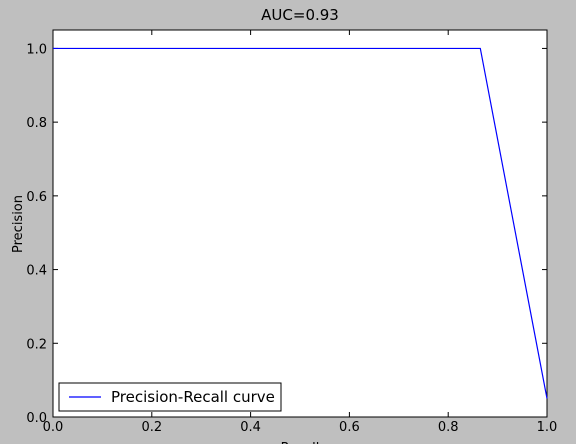 The height and width of the screenshot is (444, 576). What do you see at coordinates (36, 49) in the screenshot?
I see `y-tick-label: 1.0` at bounding box center [36, 49].